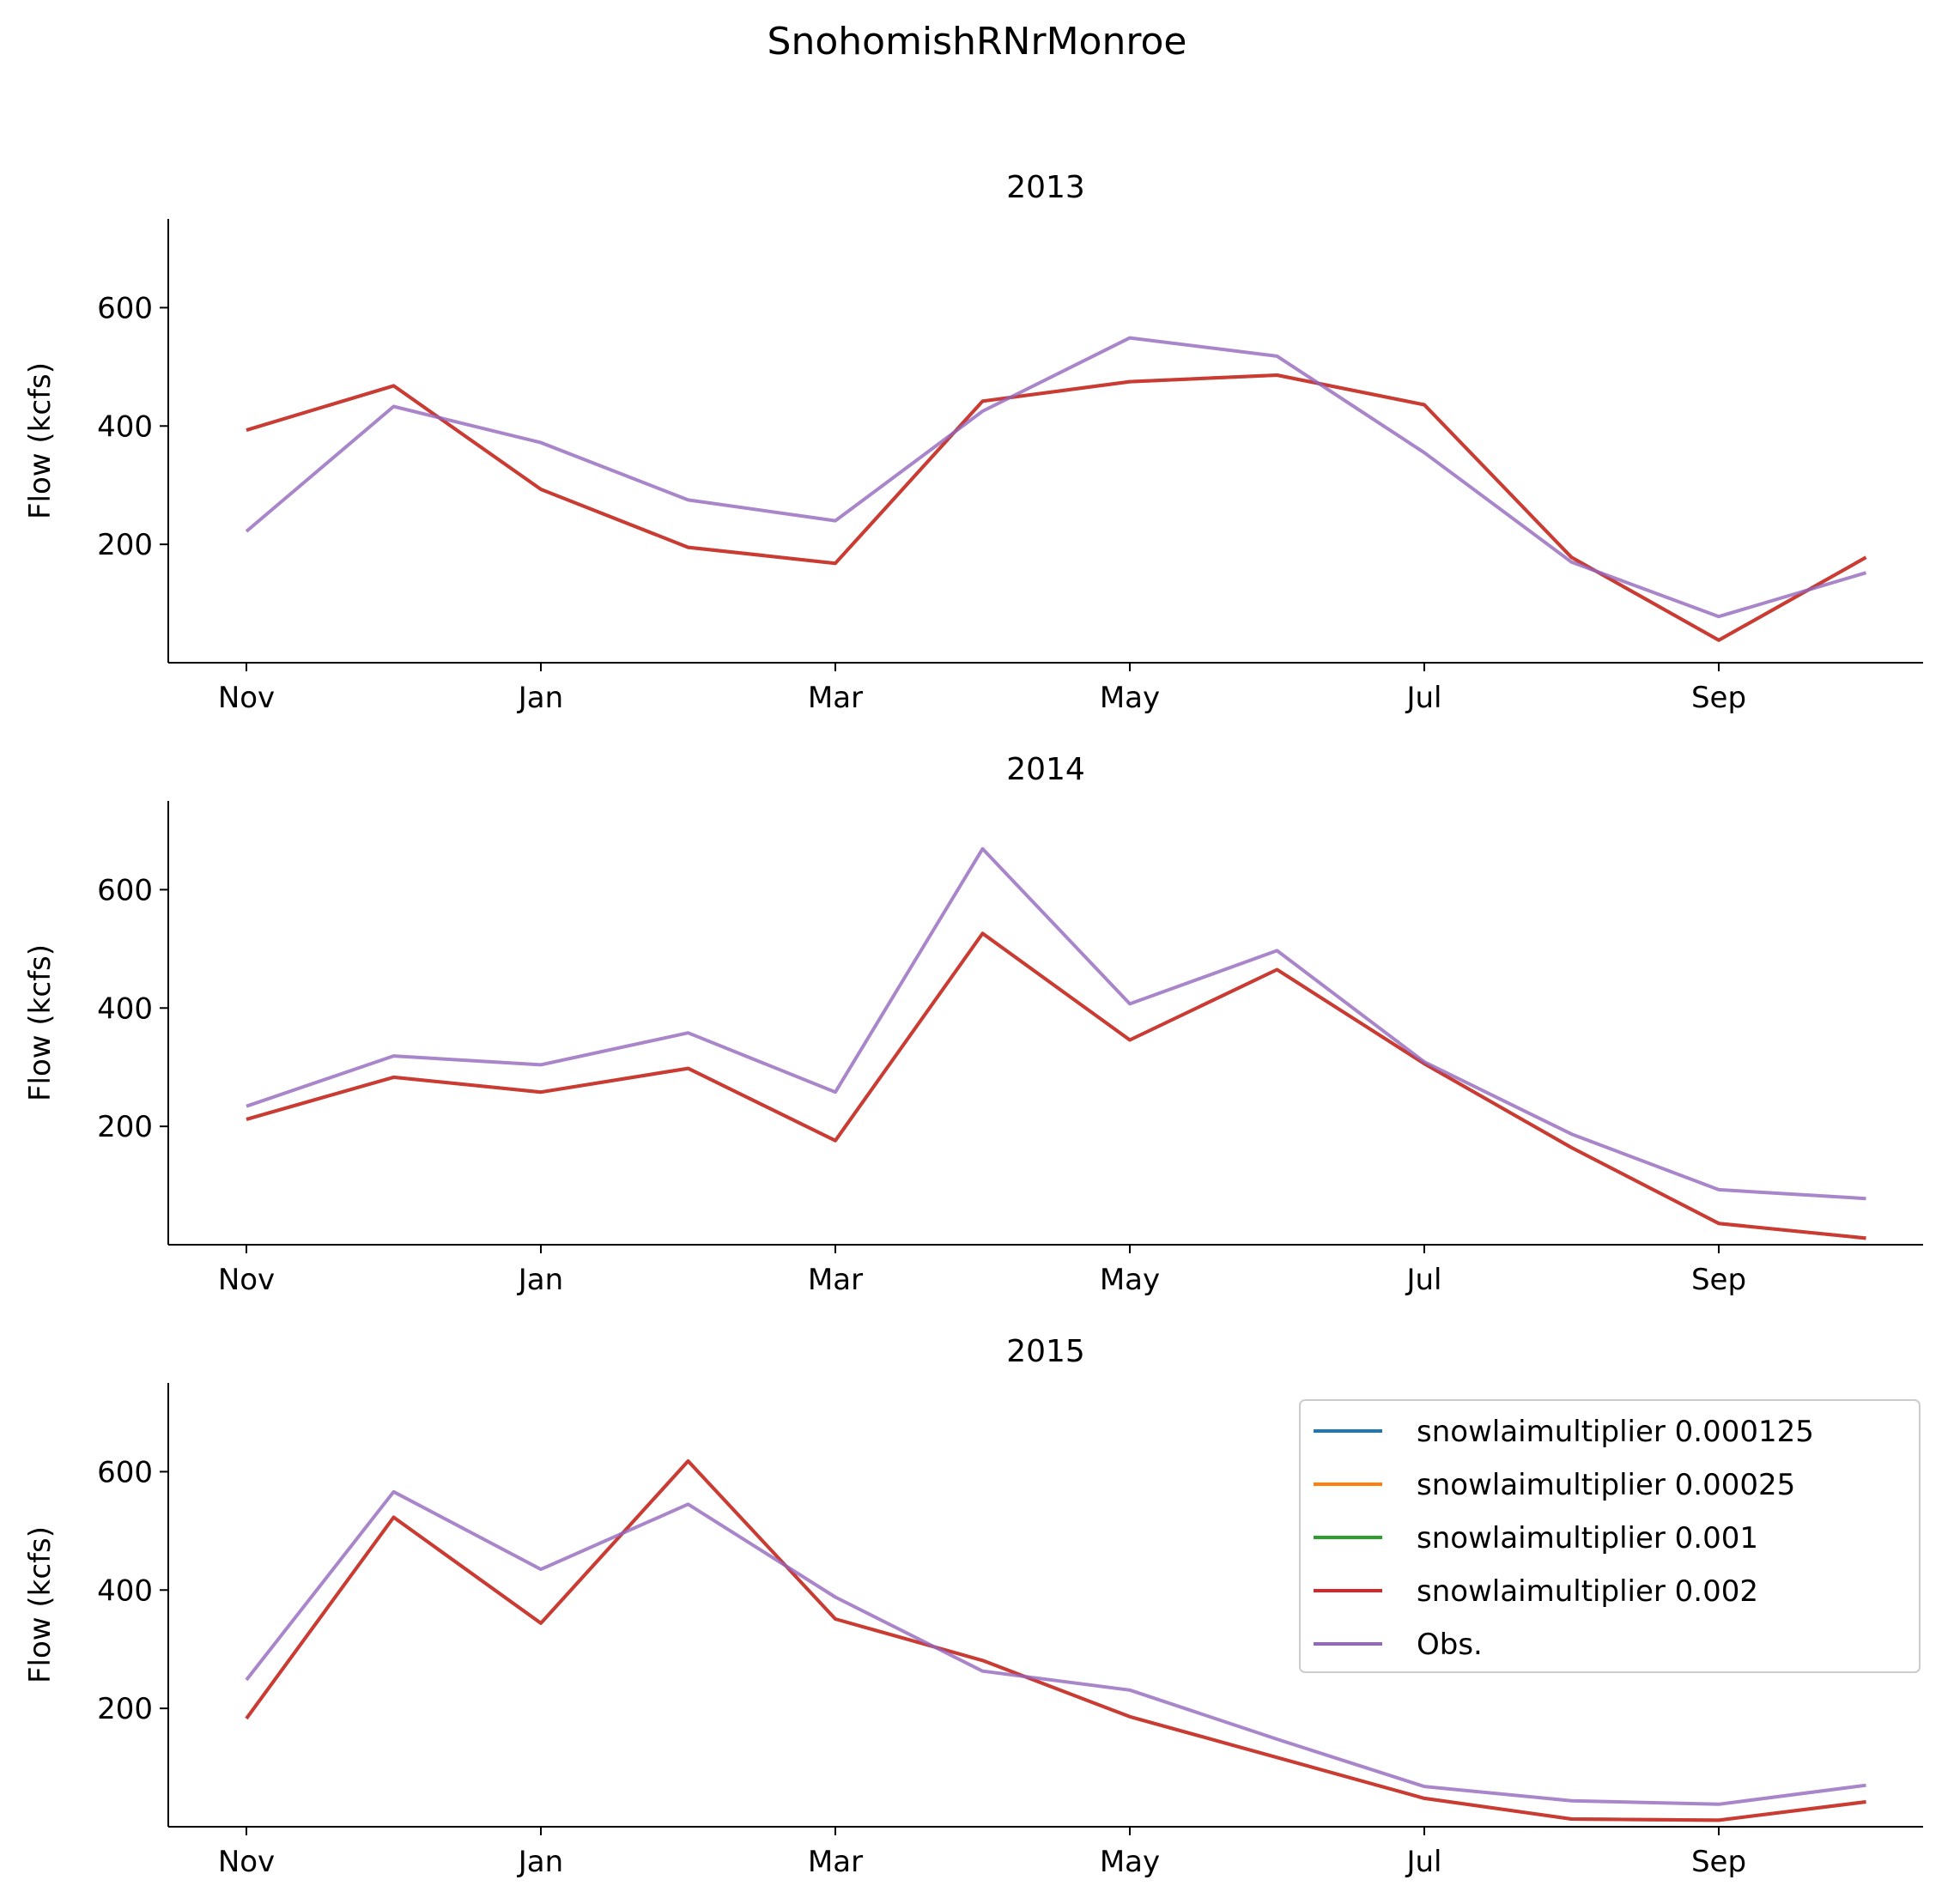 This screenshot has width=1954, height=1904. Describe the element at coordinates (1587, 1538) in the screenshot. I see `legend-entry: snowlaimultiplier 0.001` at that location.